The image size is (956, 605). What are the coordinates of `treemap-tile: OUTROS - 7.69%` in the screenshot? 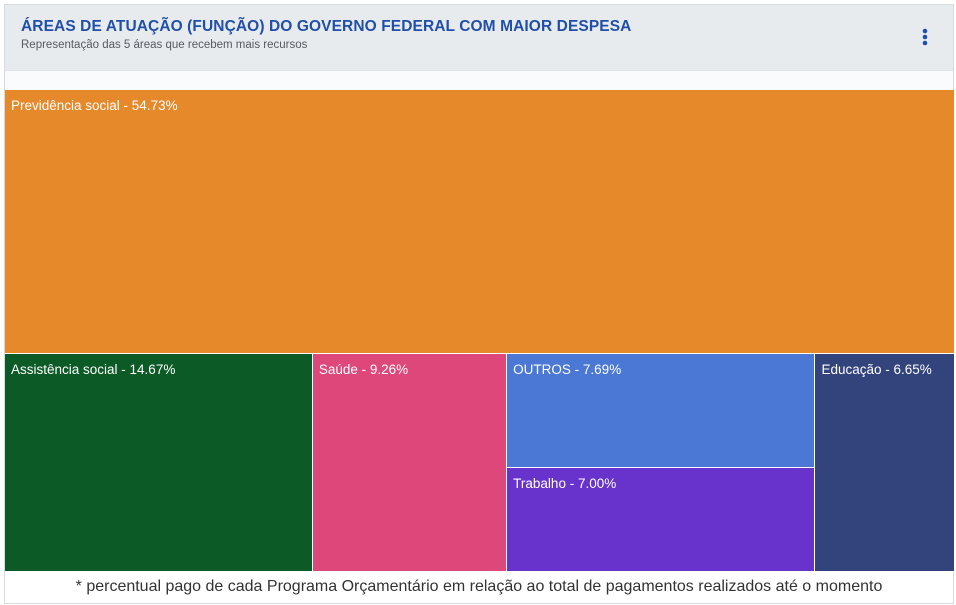 It's located at (661, 411).